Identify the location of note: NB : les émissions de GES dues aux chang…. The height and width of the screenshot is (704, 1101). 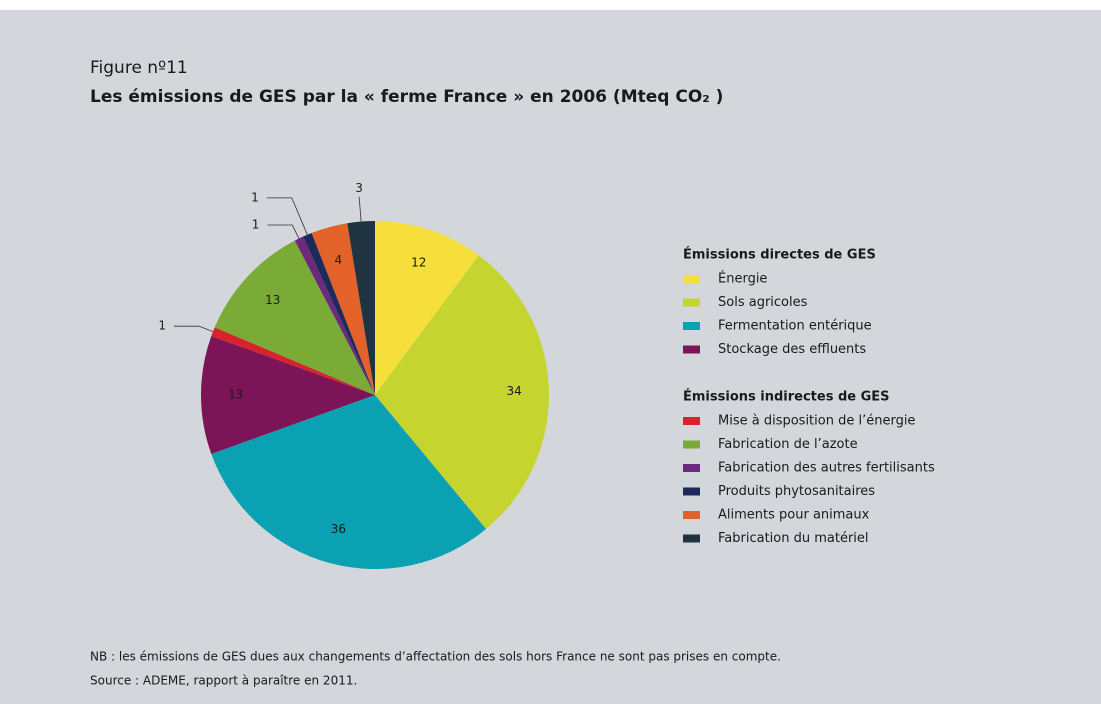
(435, 657).